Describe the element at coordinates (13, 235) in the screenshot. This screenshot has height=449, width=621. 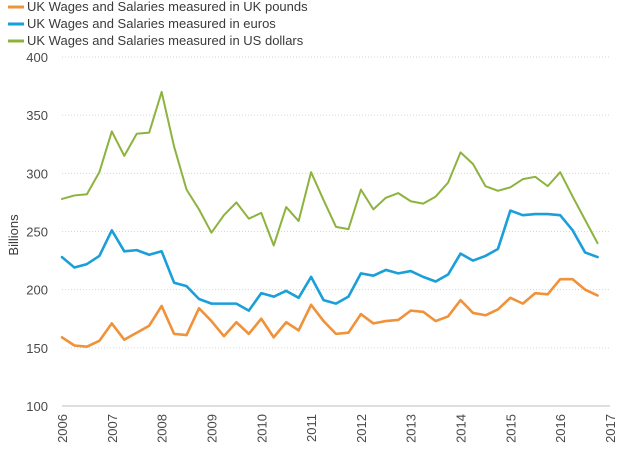
I see `y-axis-title: Billions` at that location.